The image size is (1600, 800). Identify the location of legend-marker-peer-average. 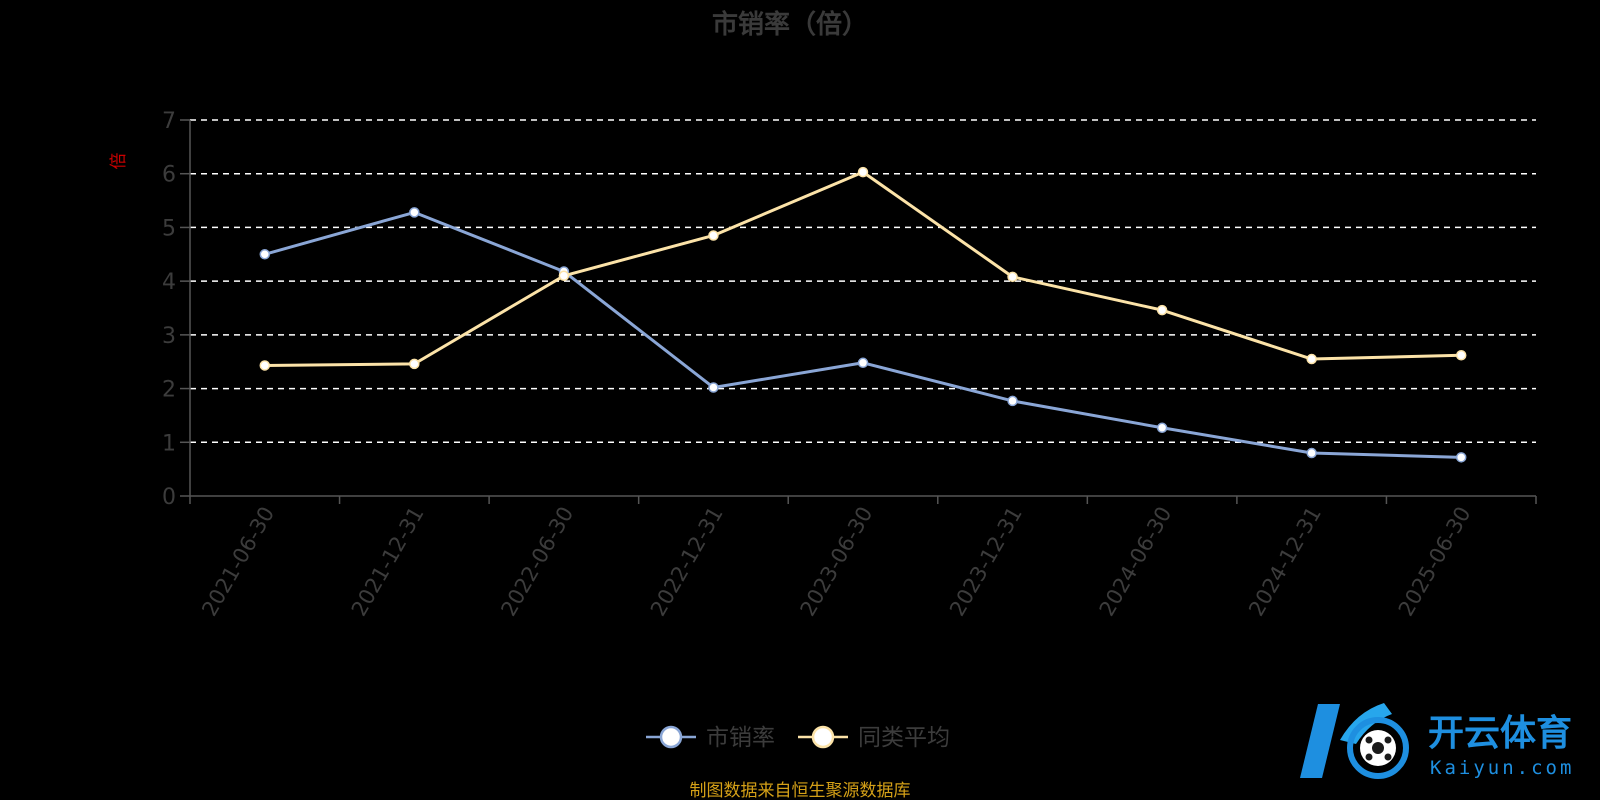
(823, 737).